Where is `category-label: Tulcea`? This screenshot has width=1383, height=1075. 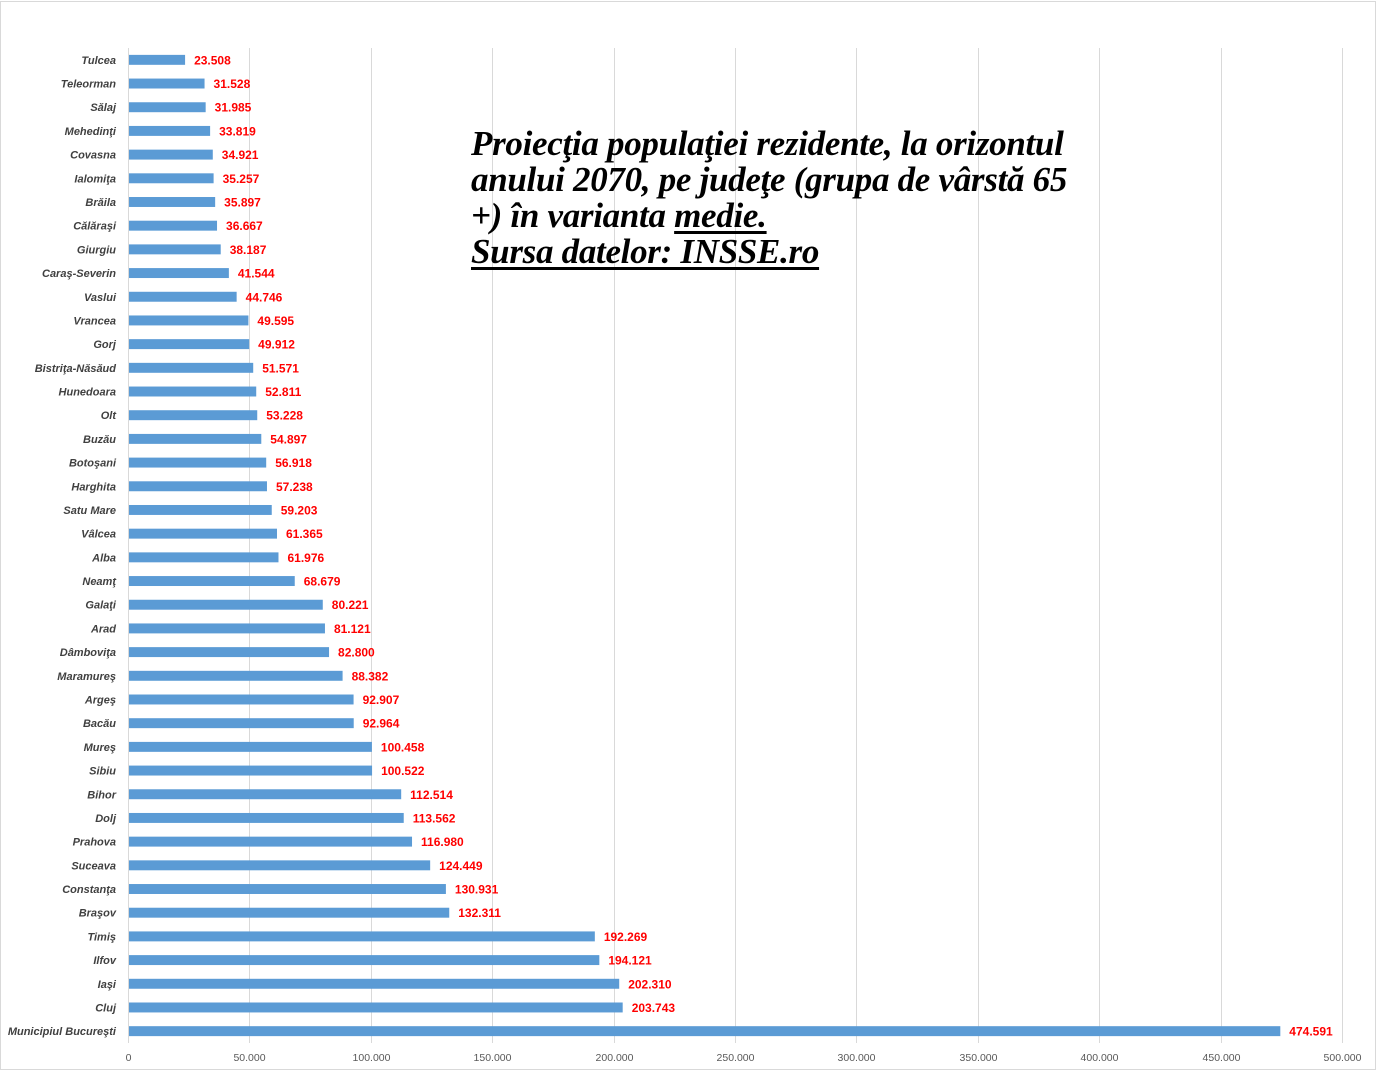 category-label: Tulcea is located at coordinates (98, 61).